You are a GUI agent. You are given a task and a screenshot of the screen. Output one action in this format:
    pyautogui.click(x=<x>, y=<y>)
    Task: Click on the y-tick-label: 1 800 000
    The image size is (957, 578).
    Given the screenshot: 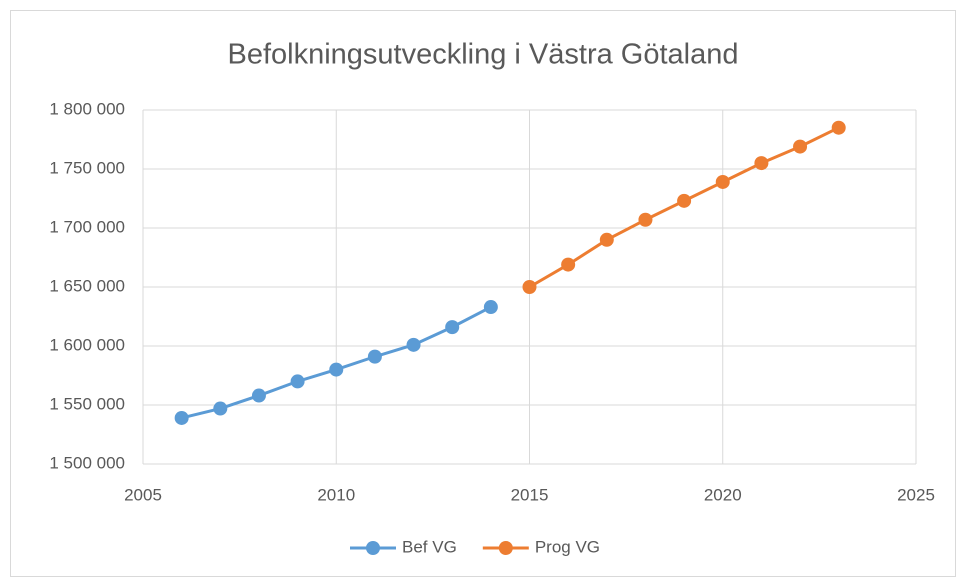 What is the action you would take?
    pyautogui.click(x=87, y=108)
    